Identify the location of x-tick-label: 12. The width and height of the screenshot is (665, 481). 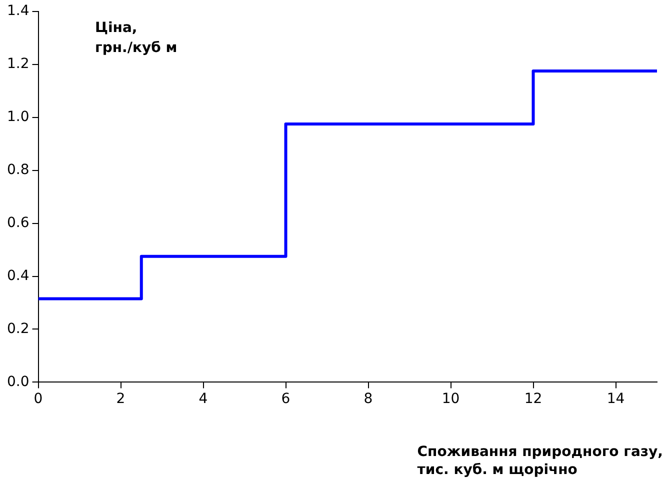
(533, 399).